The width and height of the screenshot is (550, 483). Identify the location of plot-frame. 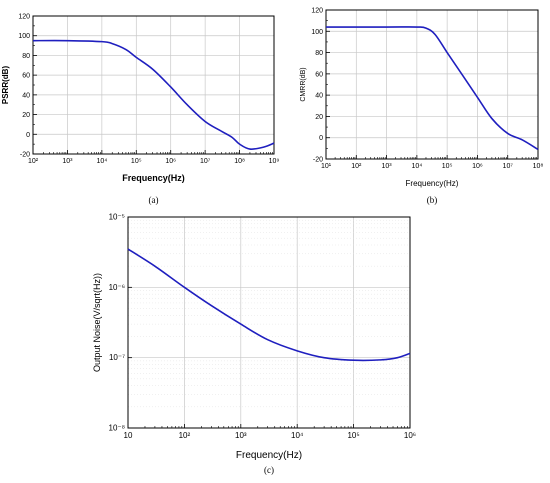
(153, 85).